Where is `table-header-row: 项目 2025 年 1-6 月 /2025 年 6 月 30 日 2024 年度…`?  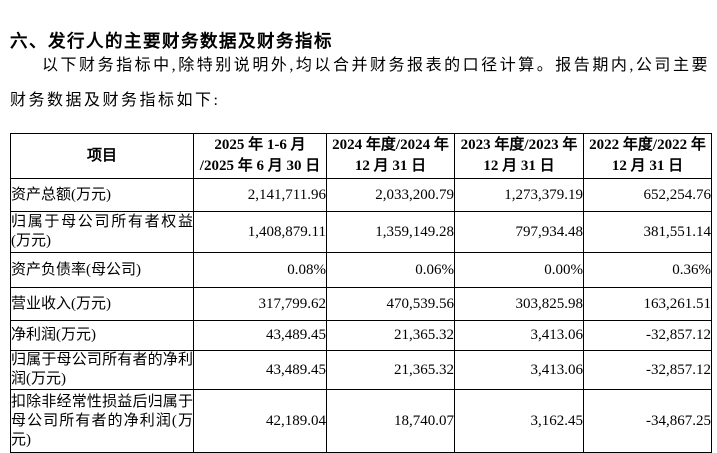 table-header-row: 项目 2025 年 1-6 月 /2025 年 6 月 30 日 2024 年度… is located at coordinates (361, 156).